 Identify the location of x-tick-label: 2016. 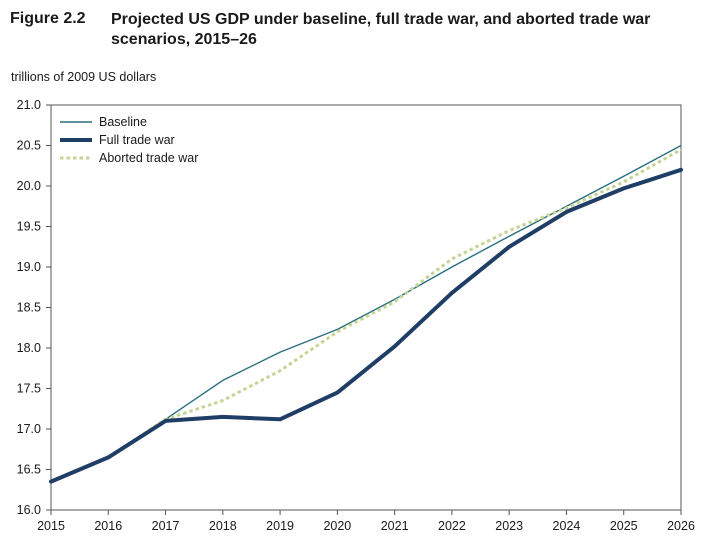
(108, 526).